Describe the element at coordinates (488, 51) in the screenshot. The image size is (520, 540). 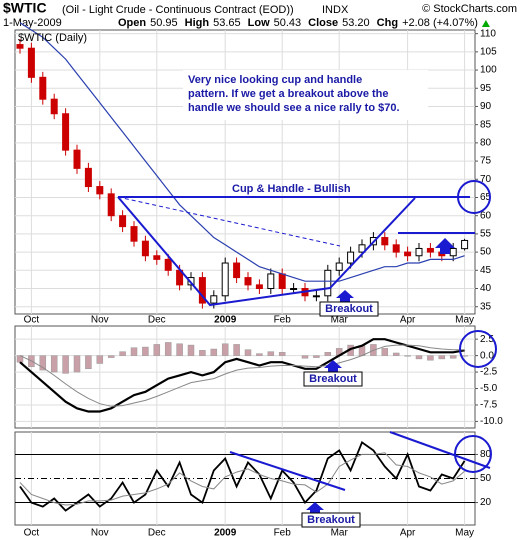
I see `y-tick-label: 105` at that location.